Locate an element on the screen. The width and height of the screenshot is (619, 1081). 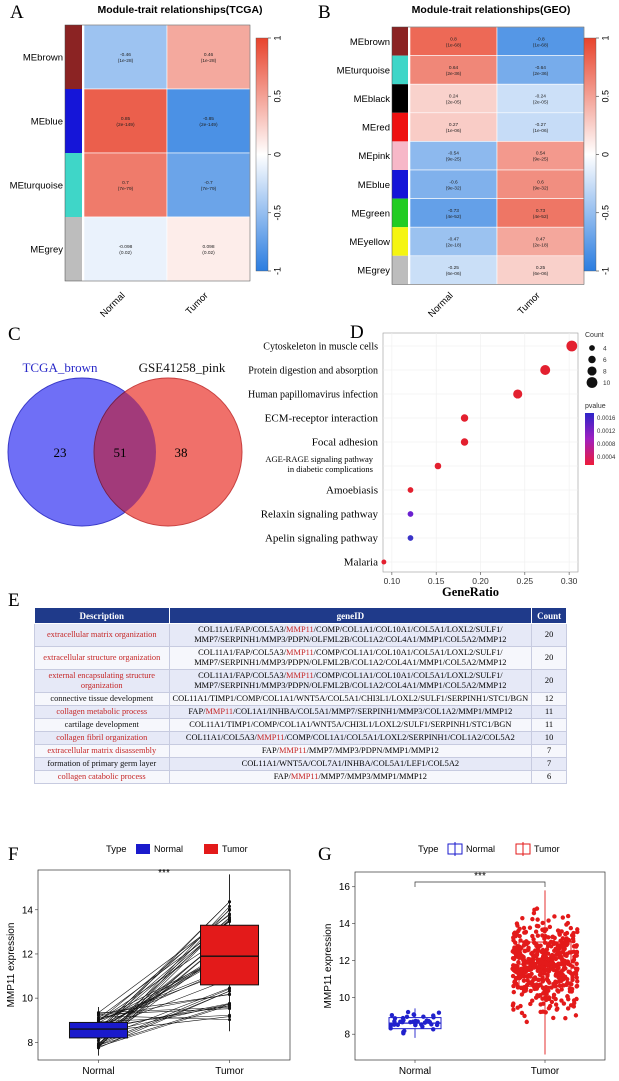
x-tick-label: 0.25 is located at coordinates (525, 581).